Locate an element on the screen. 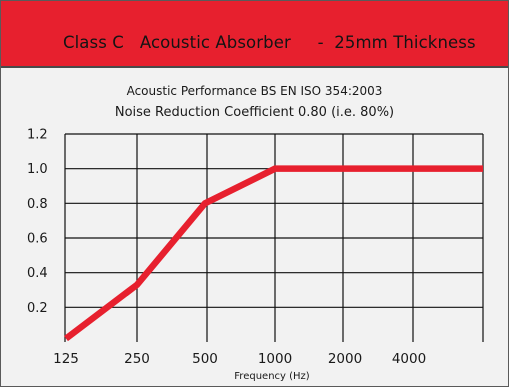  y-tick-label: 0.2 is located at coordinates (37, 308).